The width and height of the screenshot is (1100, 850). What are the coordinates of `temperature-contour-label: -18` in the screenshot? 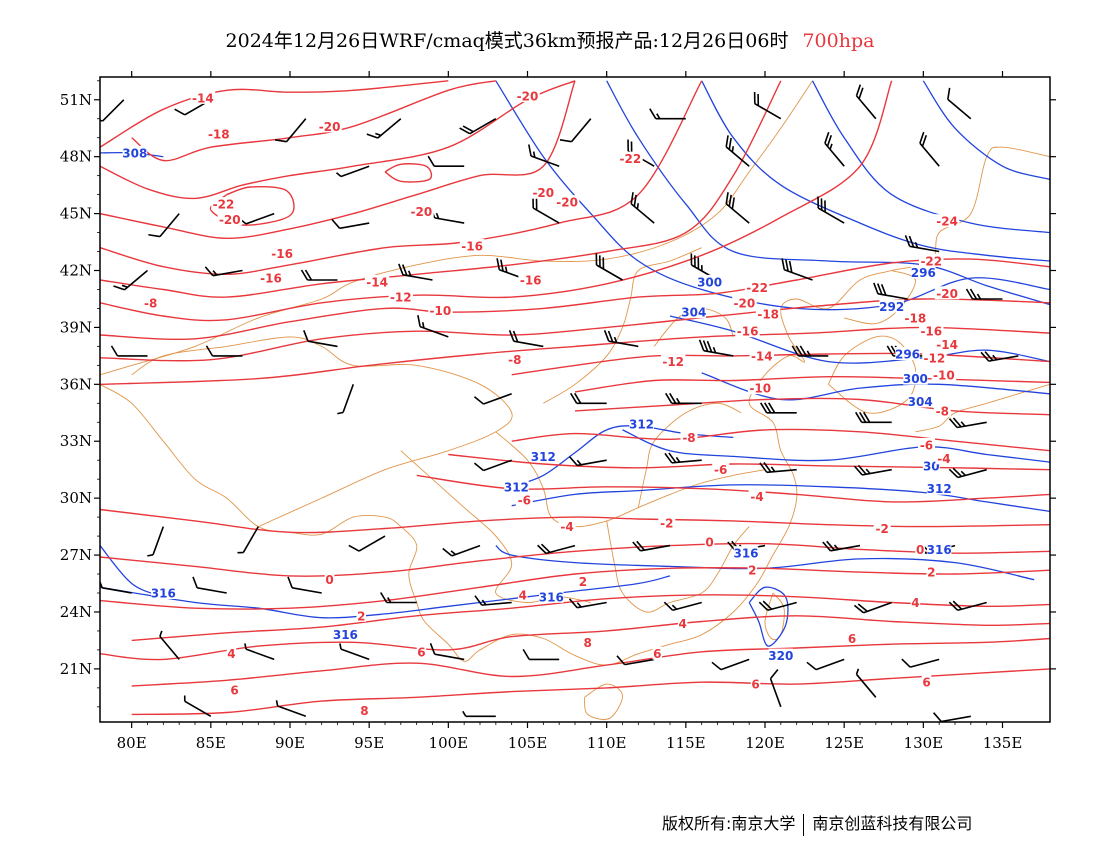 It's located at (219, 134).